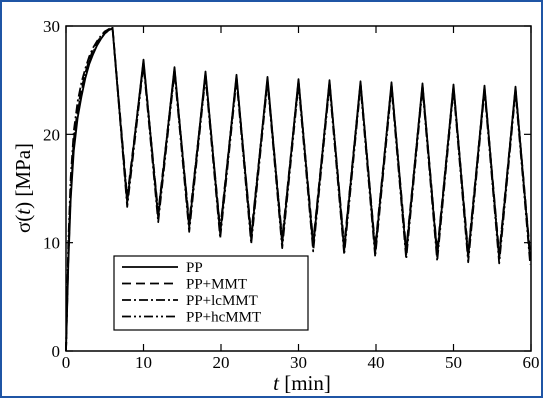 This screenshot has height=398, width=543. I want to click on x-tick-label-1: 10, so click(143, 362).